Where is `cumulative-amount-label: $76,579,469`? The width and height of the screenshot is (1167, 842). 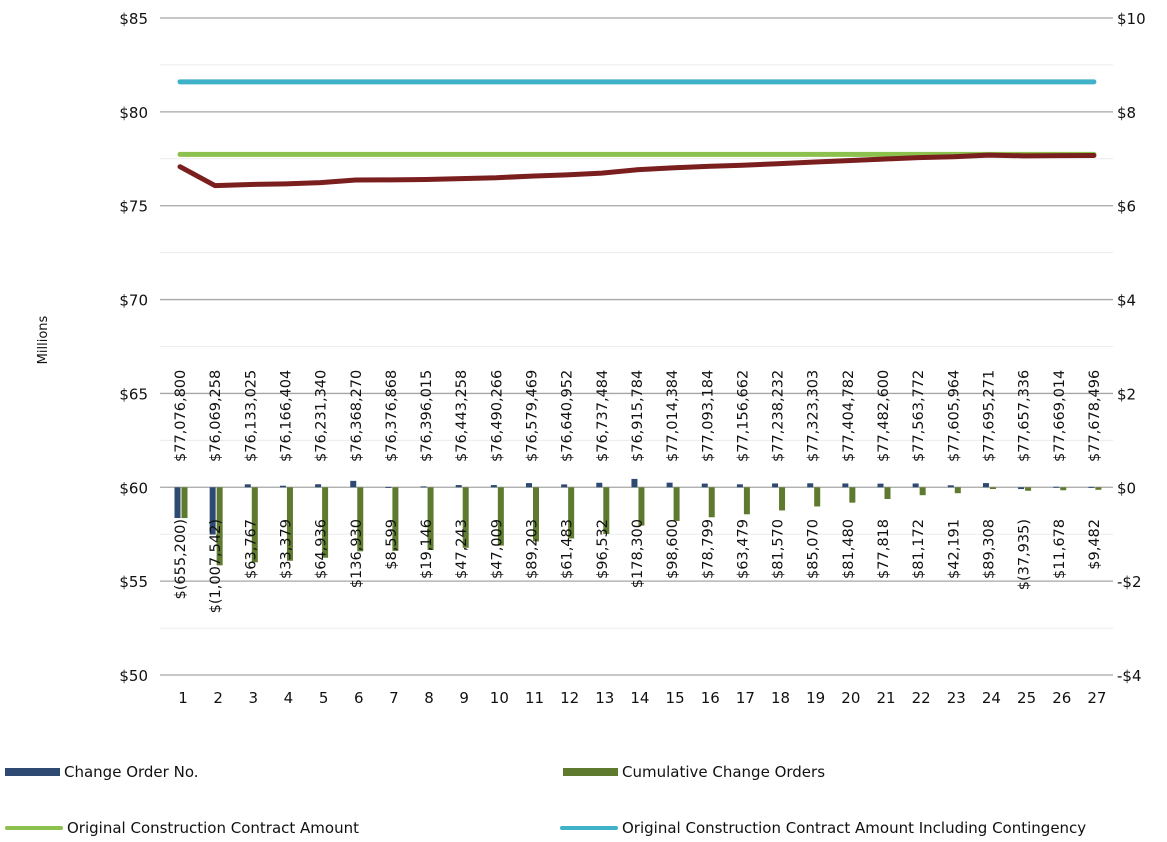 cumulative-amount-label: $76,579,469 is located at coordinates (533, 416).